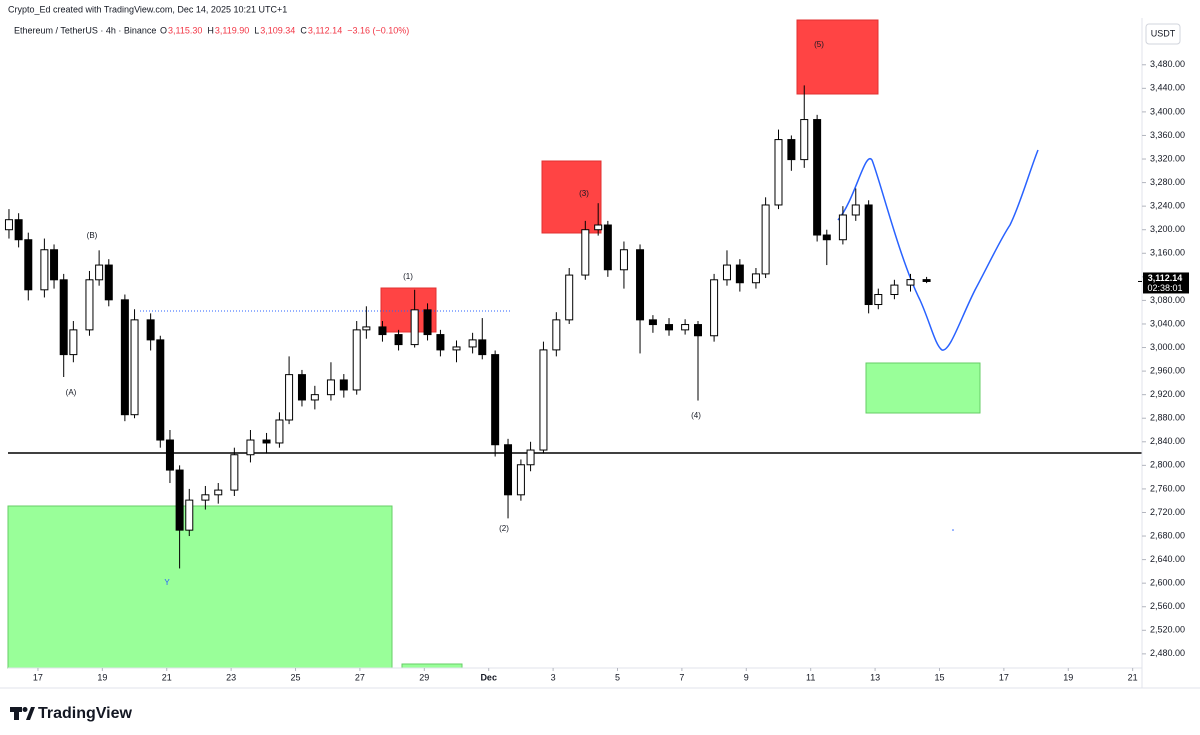 The height and width of the screenshot is (735, 1200). Describe the element at coordinates (1167, 583) in the screenshot. I see `y-tick-label: 2,600.00` at that location.